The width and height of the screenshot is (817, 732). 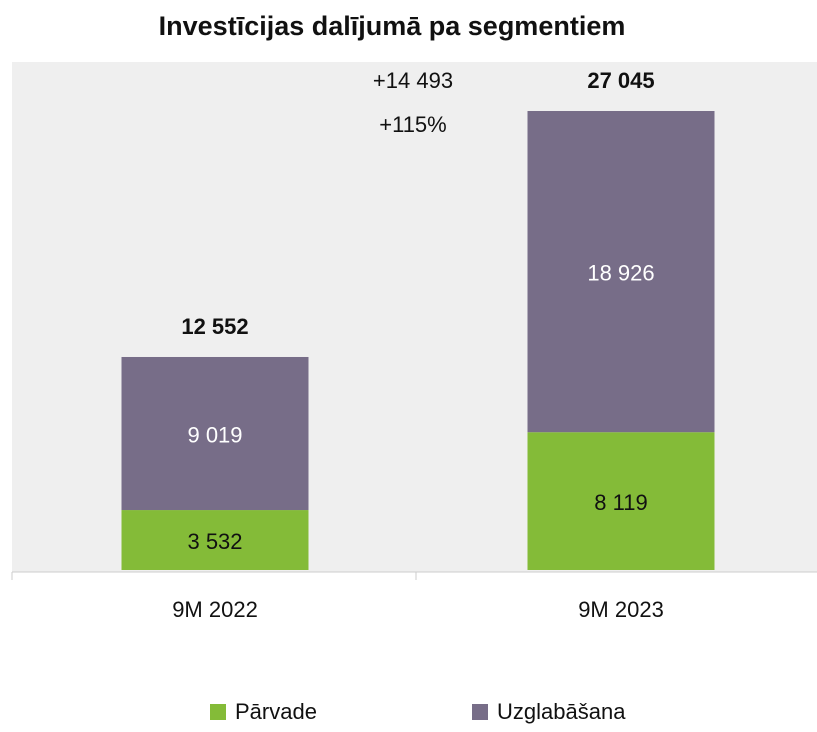 I want to click on value-label: 9 019, so click(x=214, y=434).